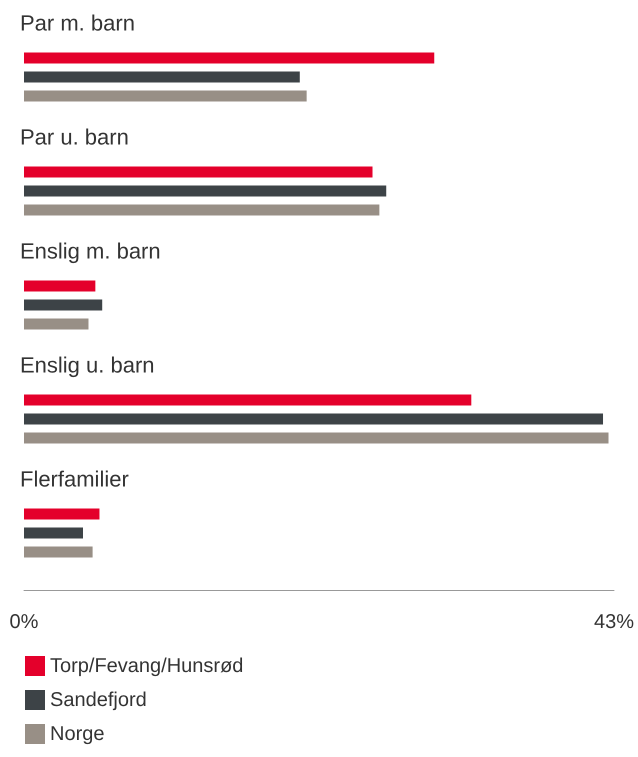 The width and height of the screenshot is (638, 757). What do you see at coordinates (74, 137) in the screenshot?
I see `y-tick-label: Par u. barn` at bounding box center [74, 137].